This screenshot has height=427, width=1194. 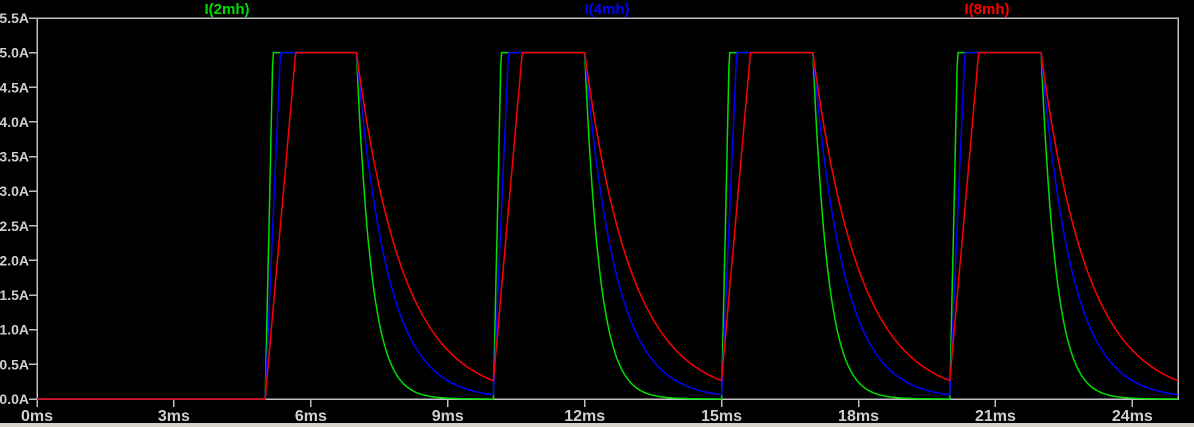 What do you see at coordinates (987, 9) in the screenshot?
I see `trace-label-i8mh: I(8mh)` at bounding box center [987, 9].